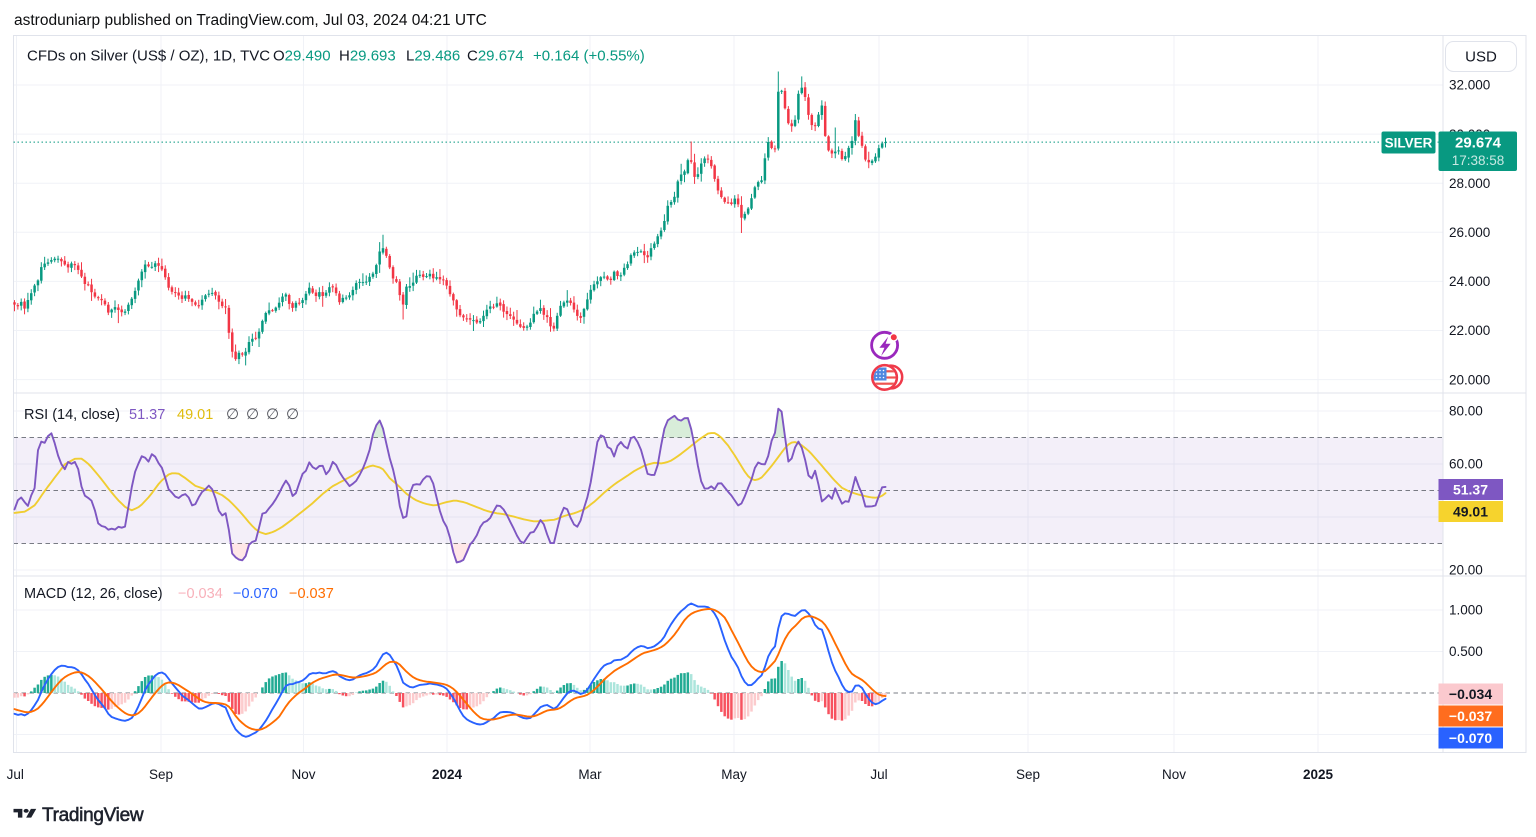  Describe the element at coordinates (1409, 143) in the screenshot. I see `svg-text: SILVER` at that location.